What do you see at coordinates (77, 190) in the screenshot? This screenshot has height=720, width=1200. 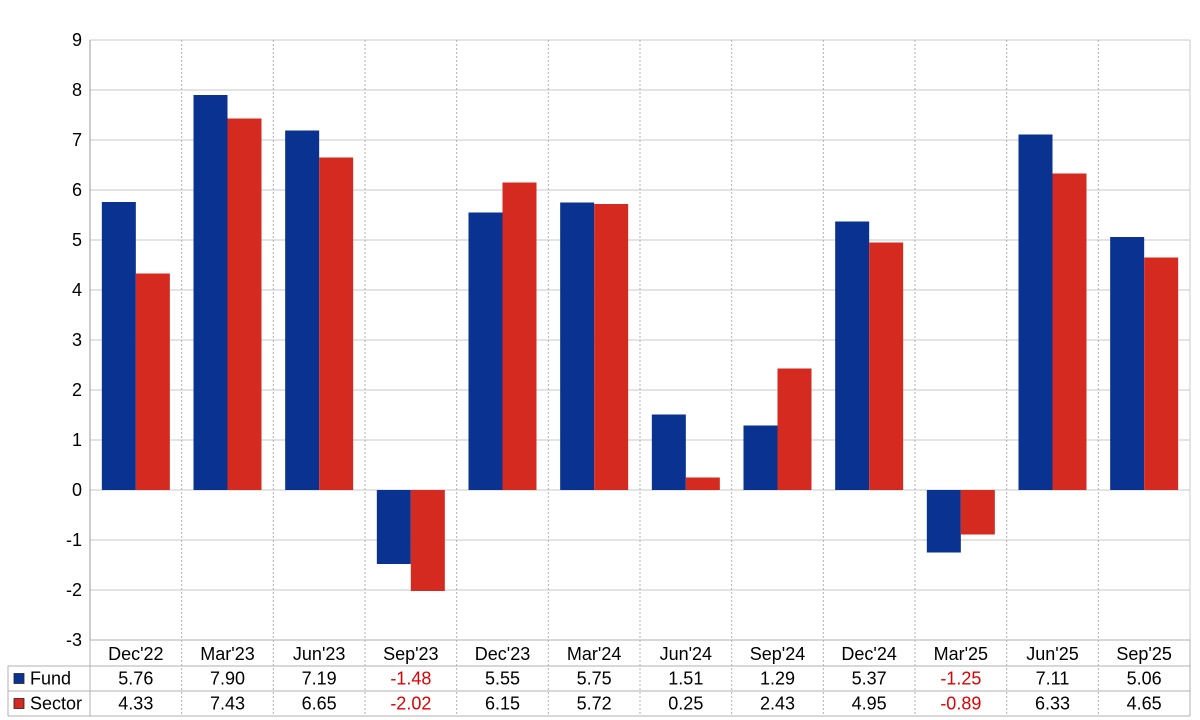 I see `y-tick-label: 6` at bounding box center [77, 190].